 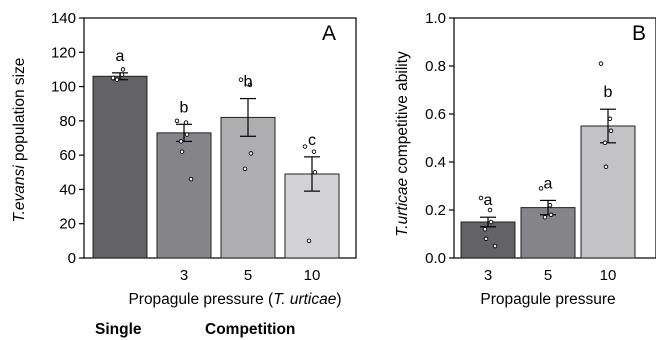 What do you see at coordinates (435, 18) in the screenshot?
I see `panel-b-y-tick-label: 1.0` at bounding box center [435, 18].